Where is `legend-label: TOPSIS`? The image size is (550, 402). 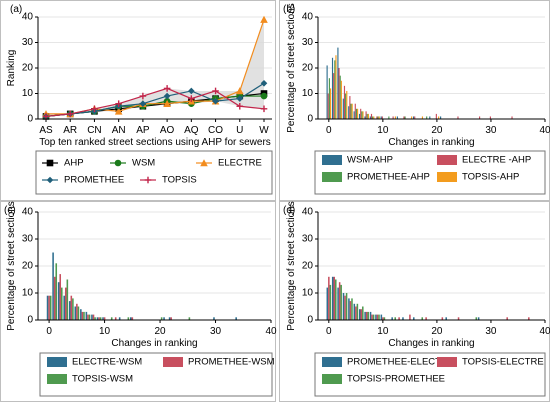
legend-label: TOPSIS is located at coordinates (179, 180).